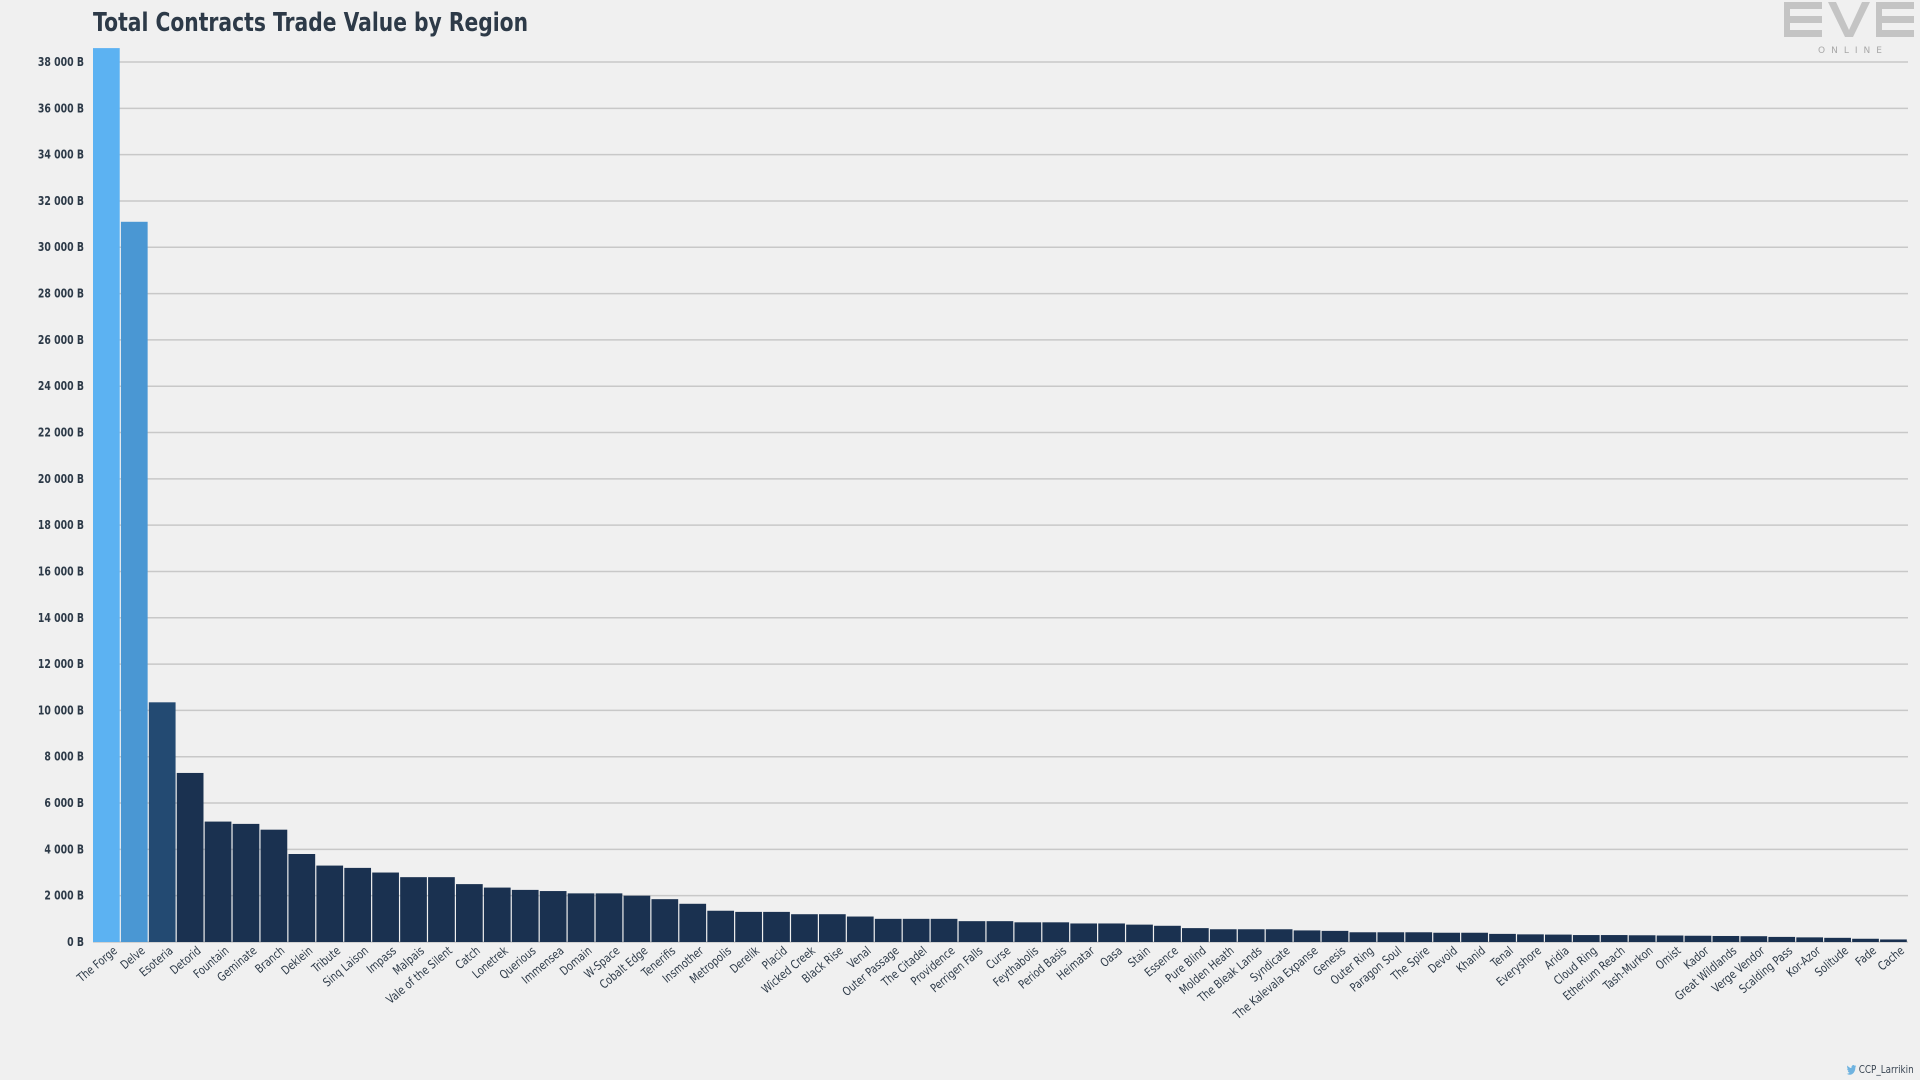 This screenshot has height=1080, width=1920. What do you see at coordinates (61, 710) in the screenshot?
I see `y-tick-label: 10 000 B` at bounding box center [61, 710].